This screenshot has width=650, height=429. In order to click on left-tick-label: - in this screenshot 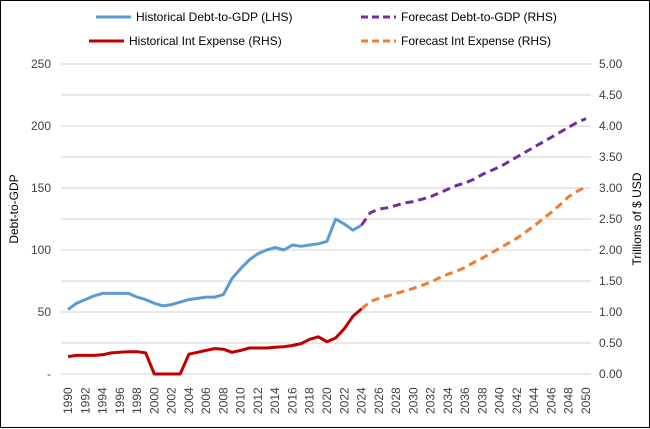, I will do `click(49, 374)`.